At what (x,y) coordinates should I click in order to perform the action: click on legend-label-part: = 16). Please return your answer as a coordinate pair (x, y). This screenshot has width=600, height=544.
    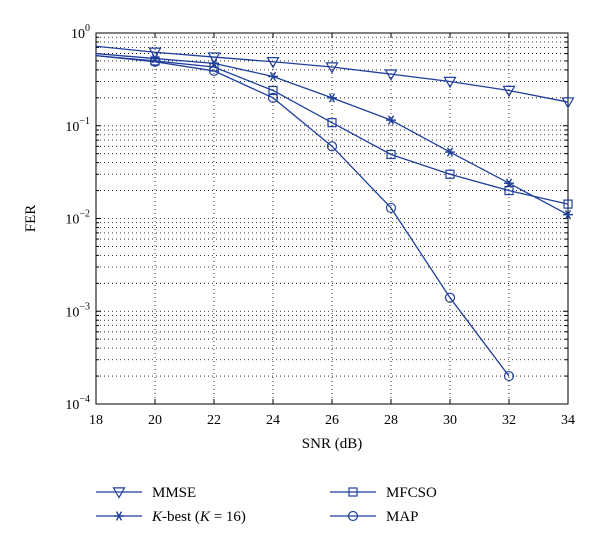
    Looking at the image, I should click on (228, 517).